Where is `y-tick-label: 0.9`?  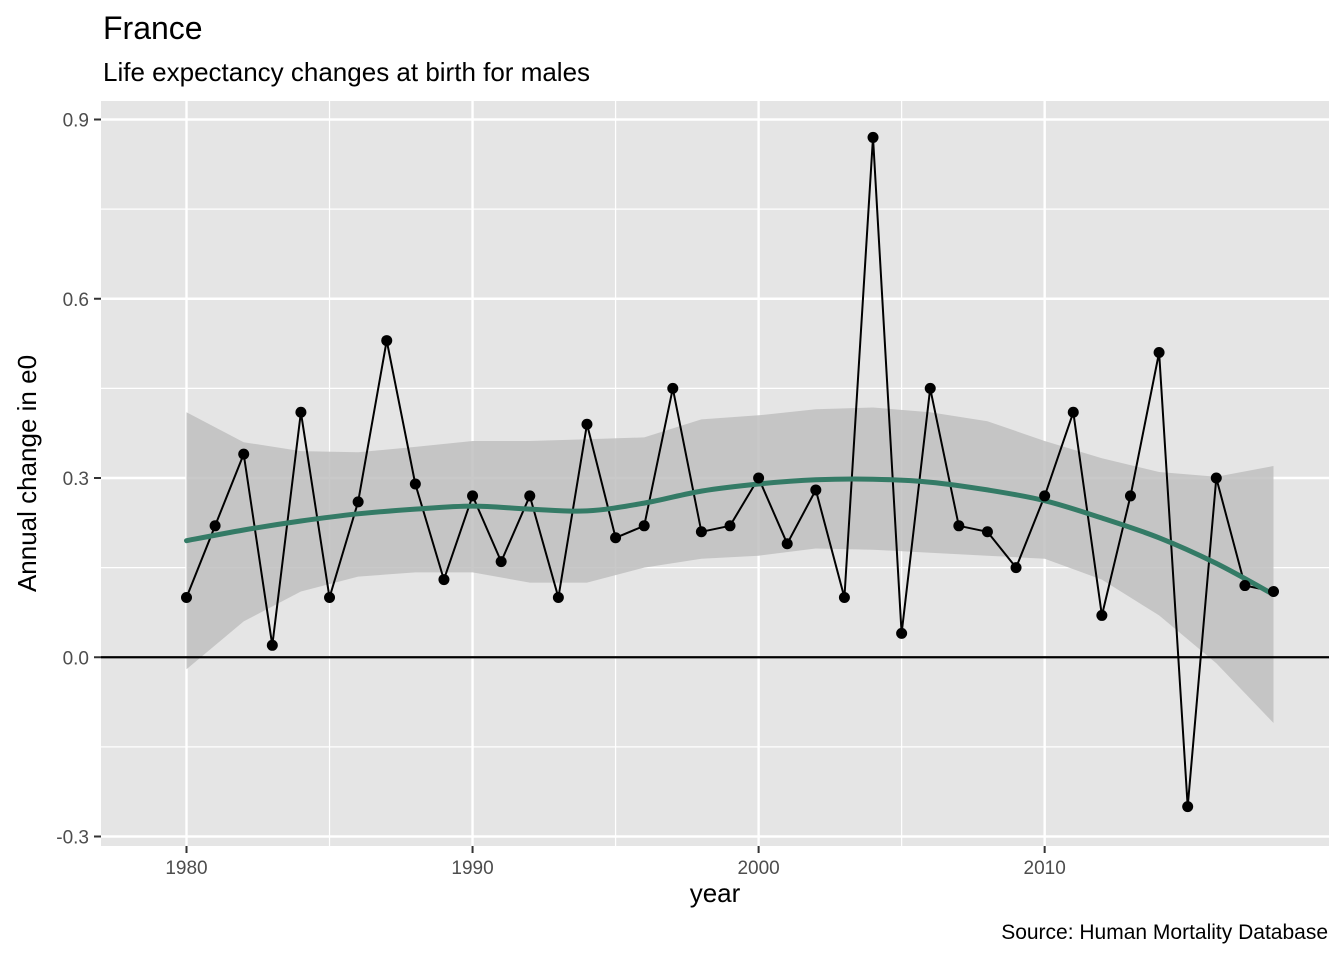
y-tick-label: 0.9 is located at coordinates (76, 121).